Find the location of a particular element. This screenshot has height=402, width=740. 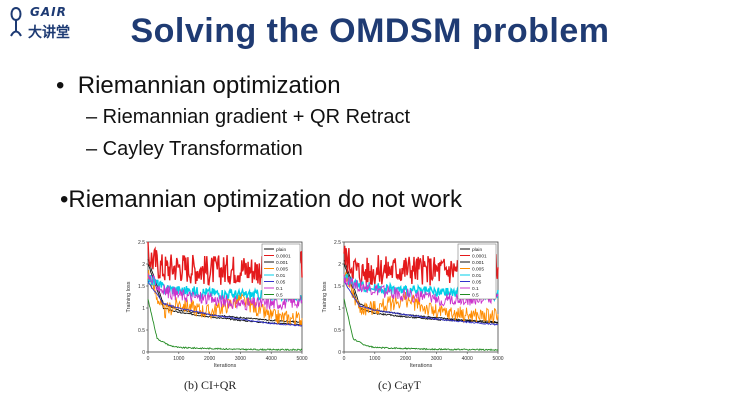

sub-item-qr: – Riemannian gradient + QR Retract is located at coordinates (248, 117).